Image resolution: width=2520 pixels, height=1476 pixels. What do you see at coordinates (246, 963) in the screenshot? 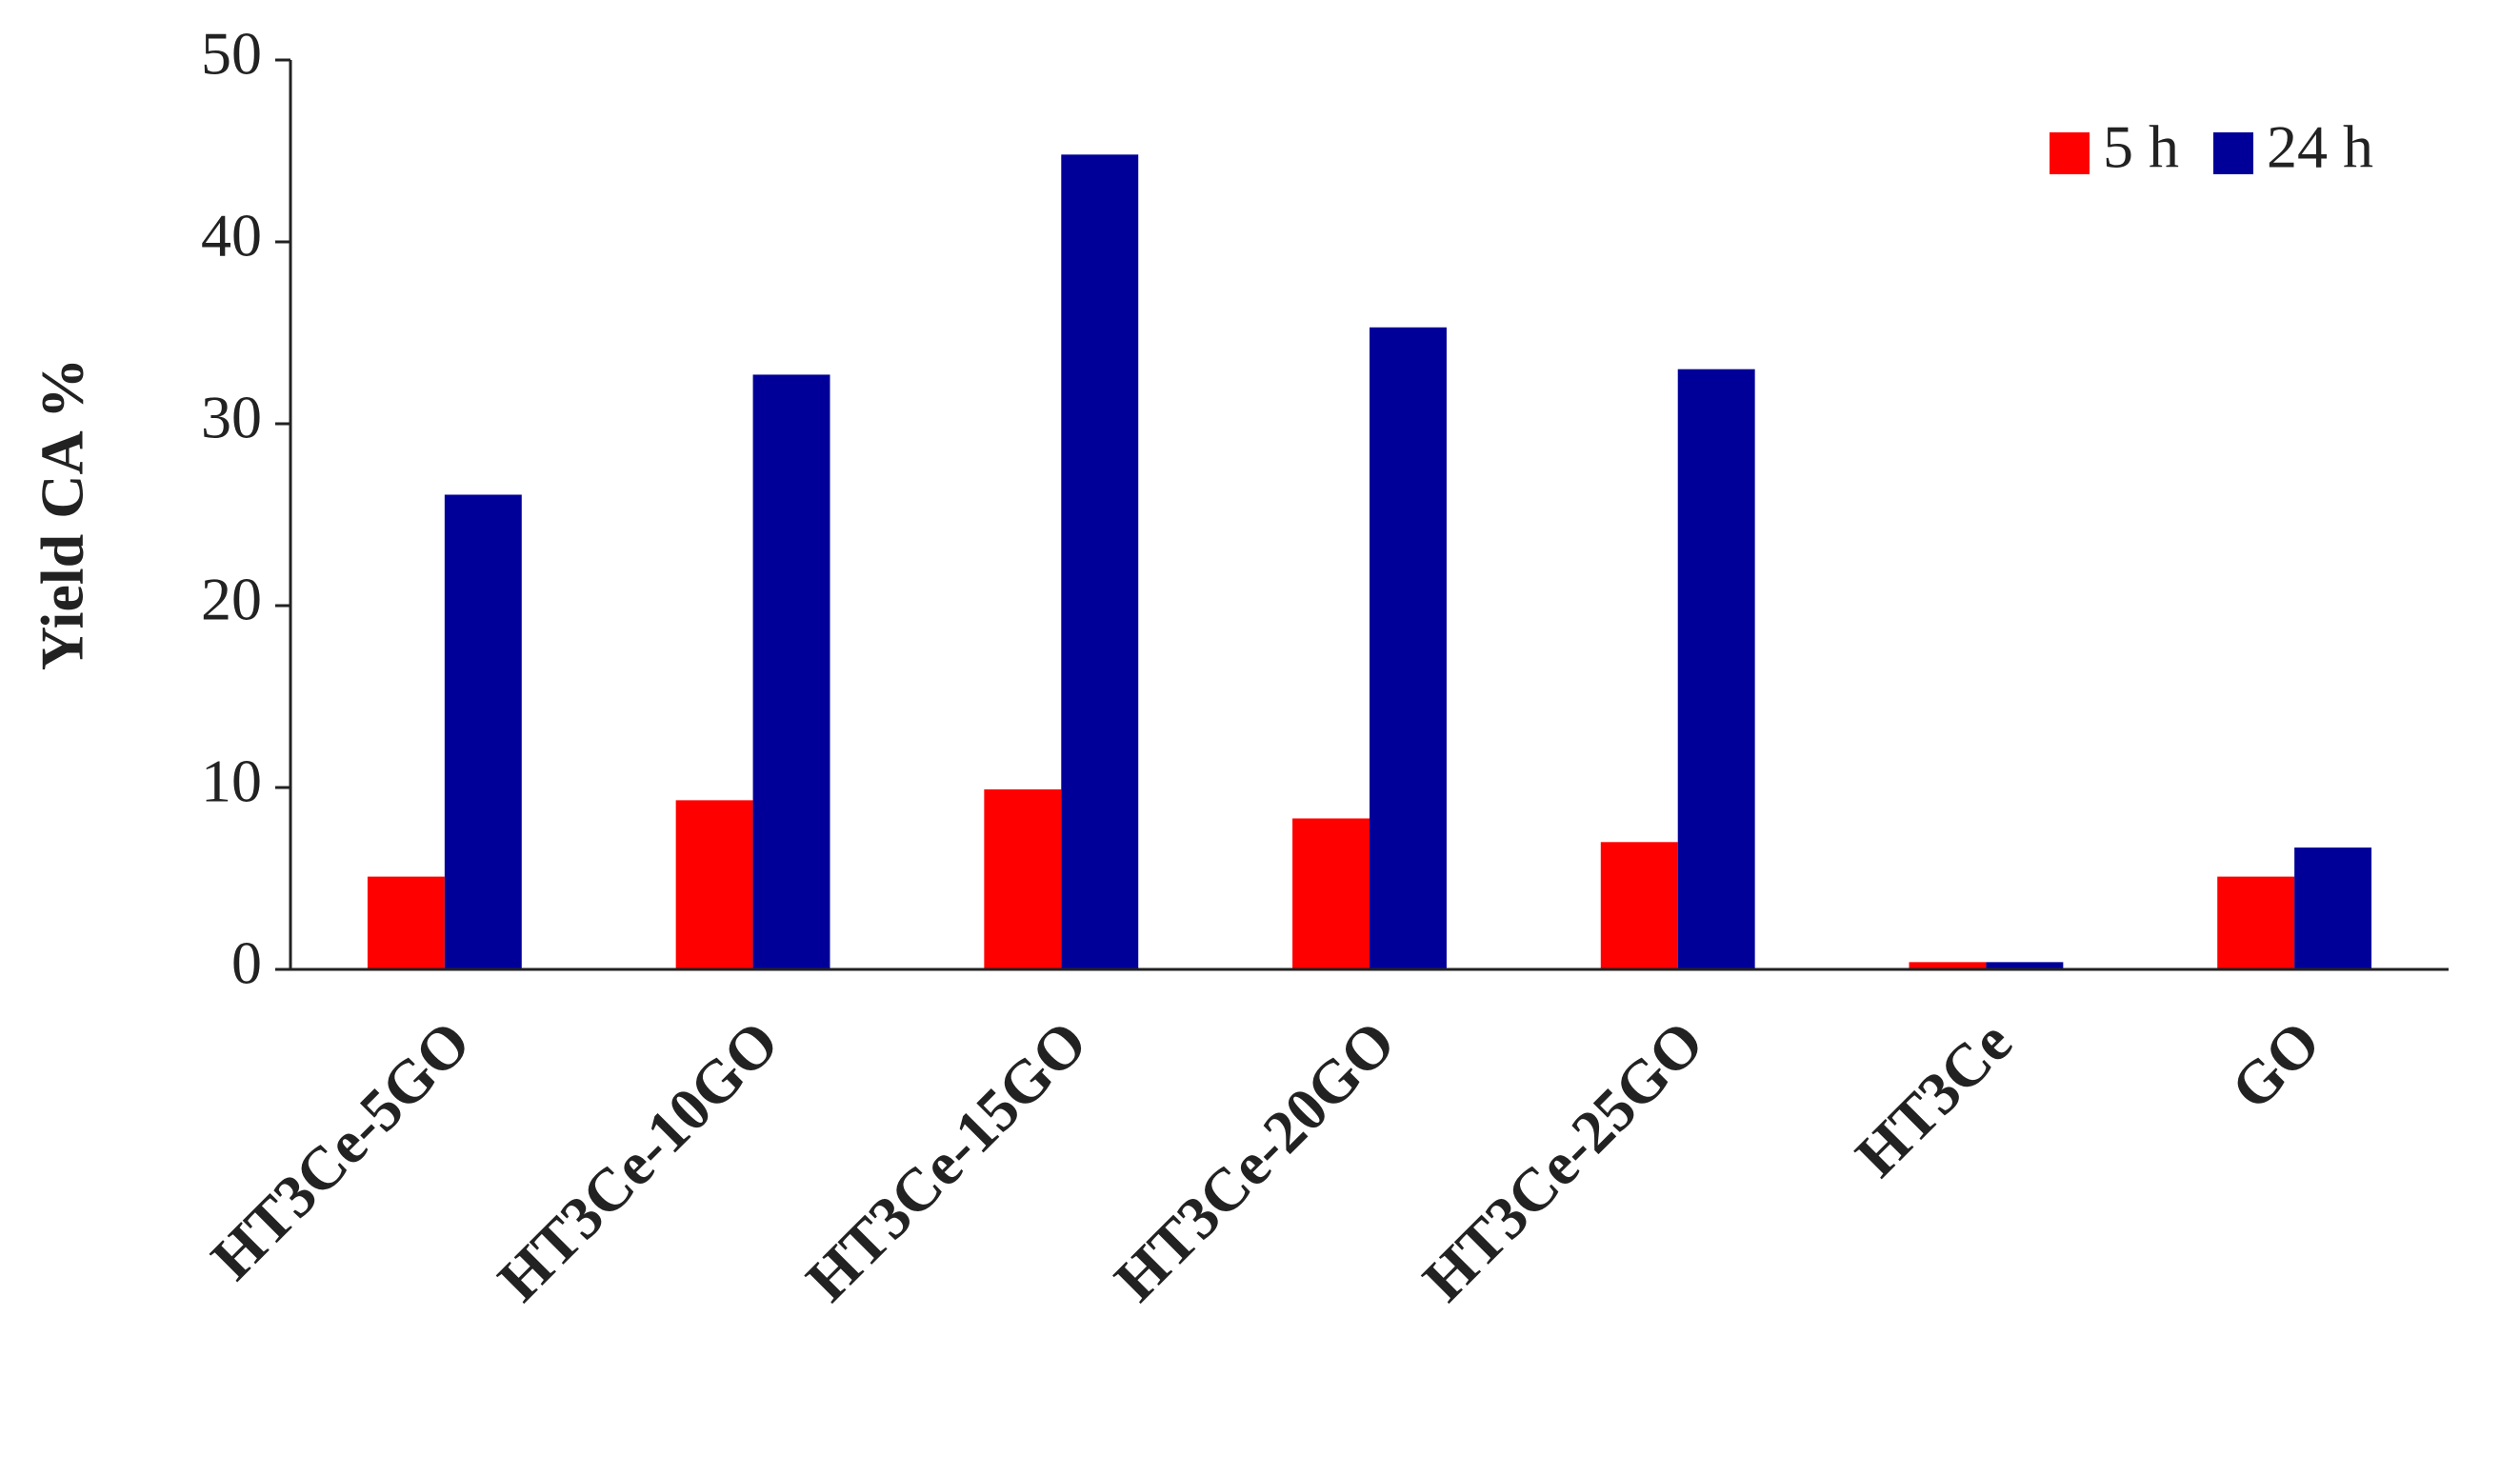
I see `y-tick-label: 0` at bounding box center [246, 963].